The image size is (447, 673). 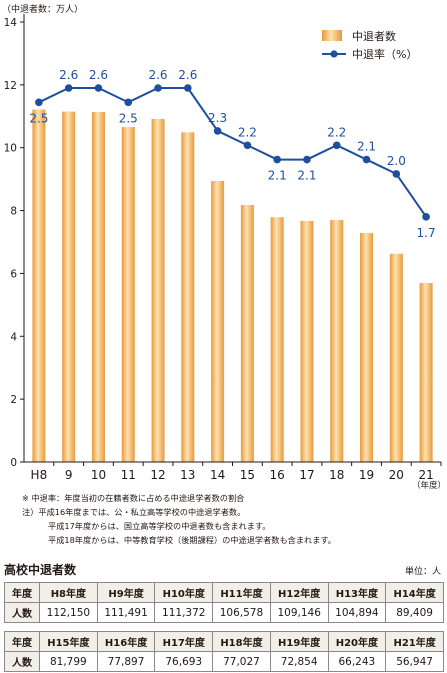 I want to click on x-tick-label: 15, so click(x=247, y=475).